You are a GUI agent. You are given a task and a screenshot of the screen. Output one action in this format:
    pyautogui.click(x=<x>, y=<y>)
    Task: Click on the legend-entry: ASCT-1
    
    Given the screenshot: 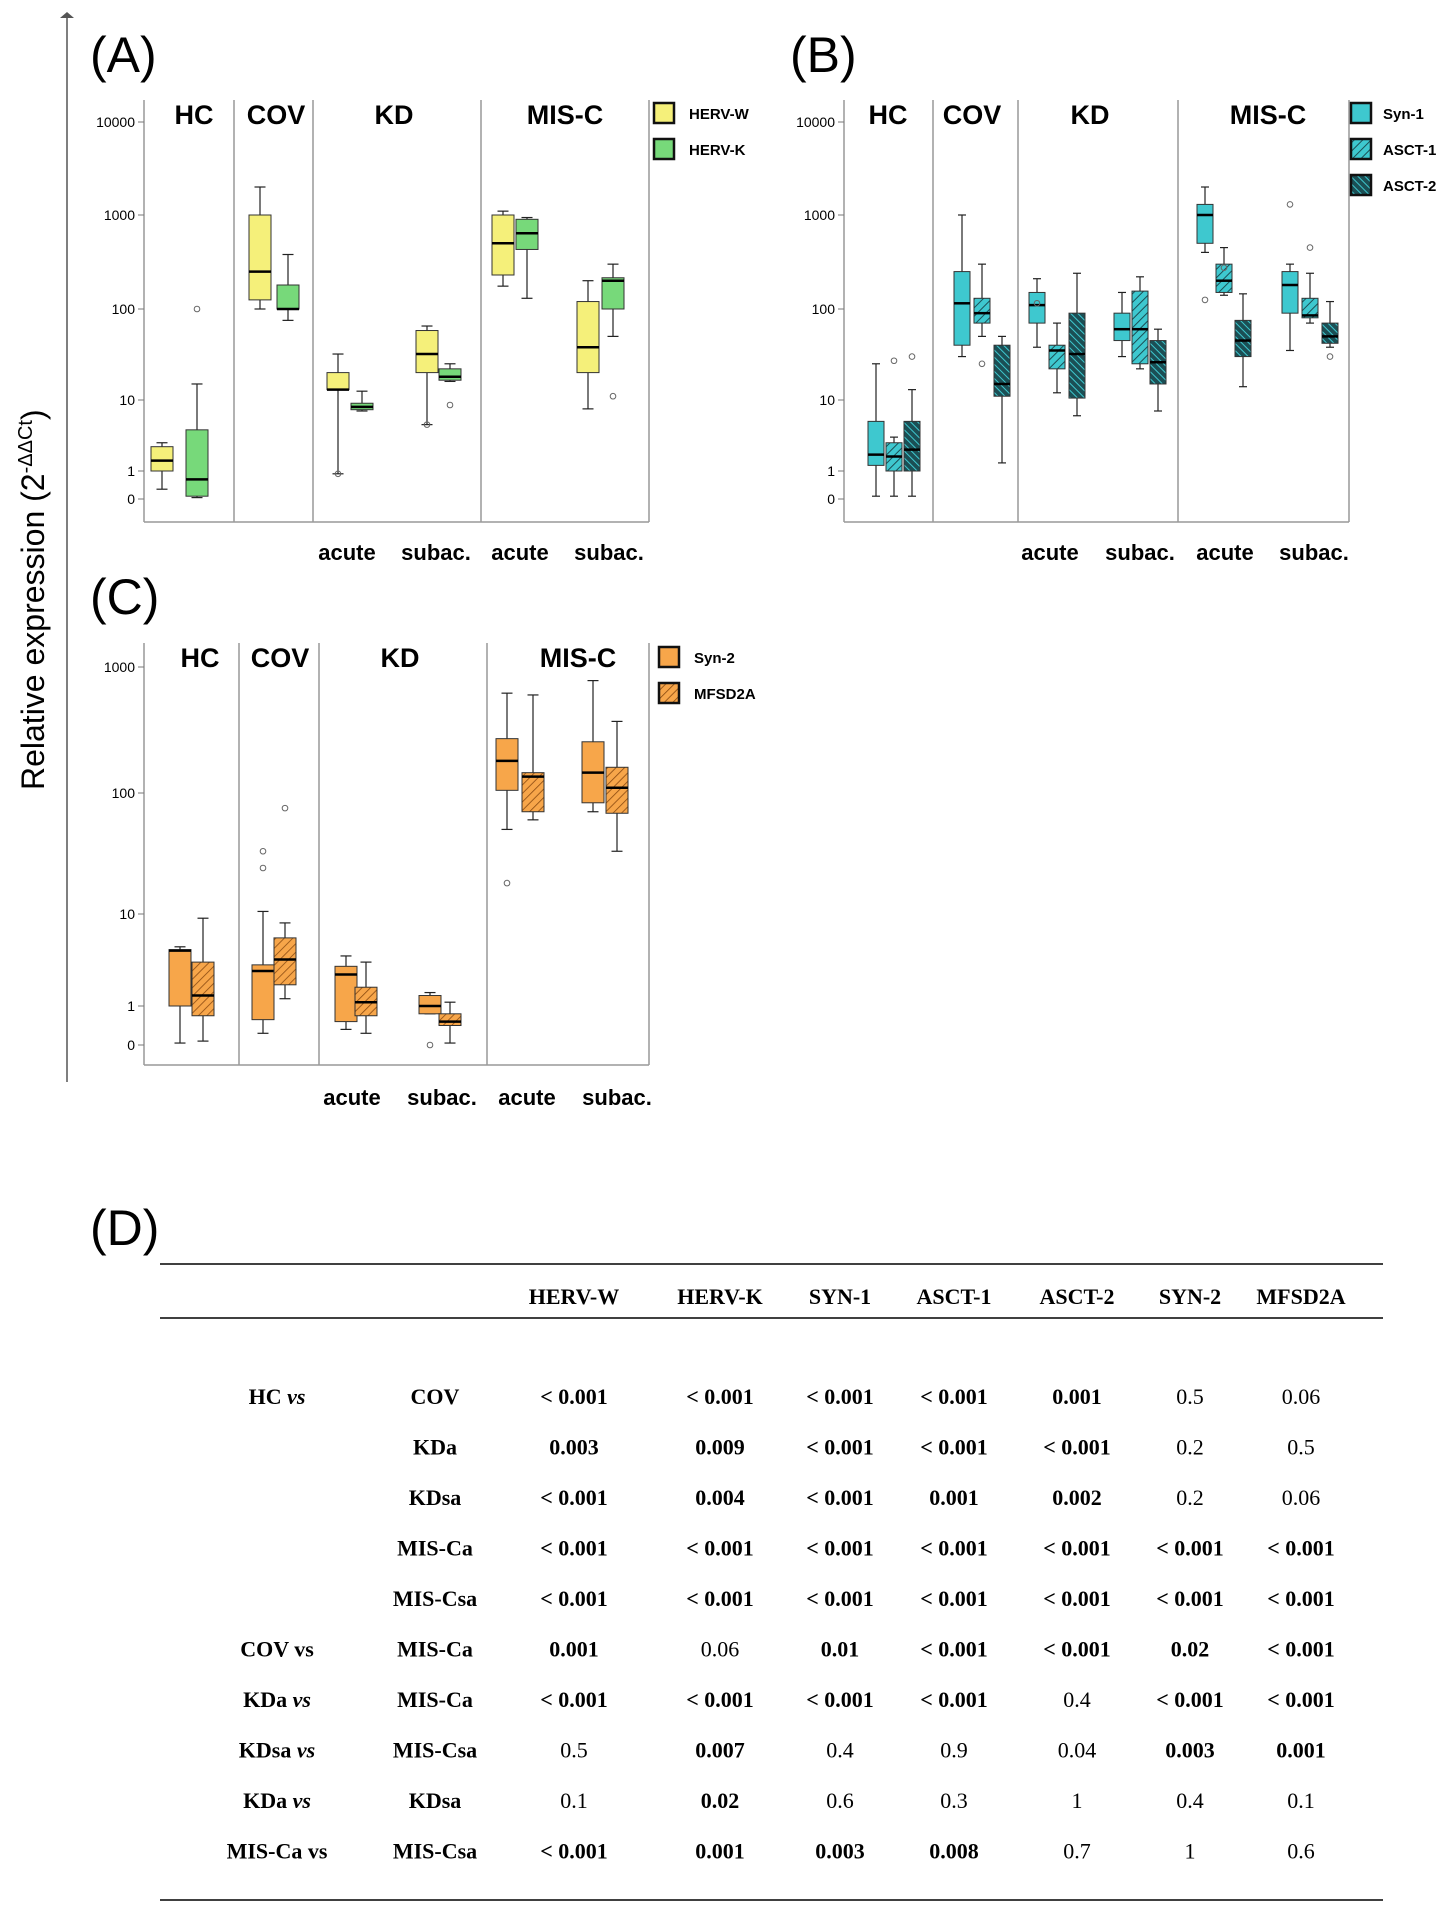 What is the action you would take?
    pyautogui.click(x=1409, y=150)
    